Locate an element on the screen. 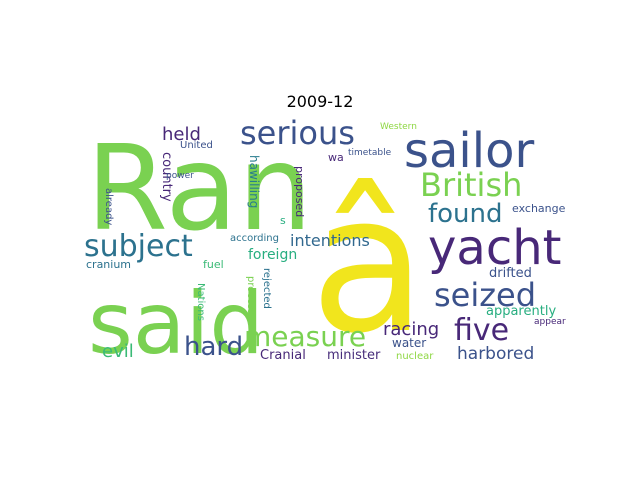  word-racing: racing is located at coordinates (411, 329).